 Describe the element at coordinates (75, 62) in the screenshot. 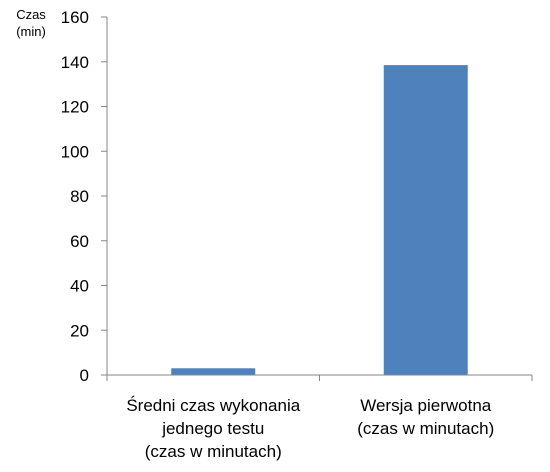

I see `y-tick-label: 140` at that location.